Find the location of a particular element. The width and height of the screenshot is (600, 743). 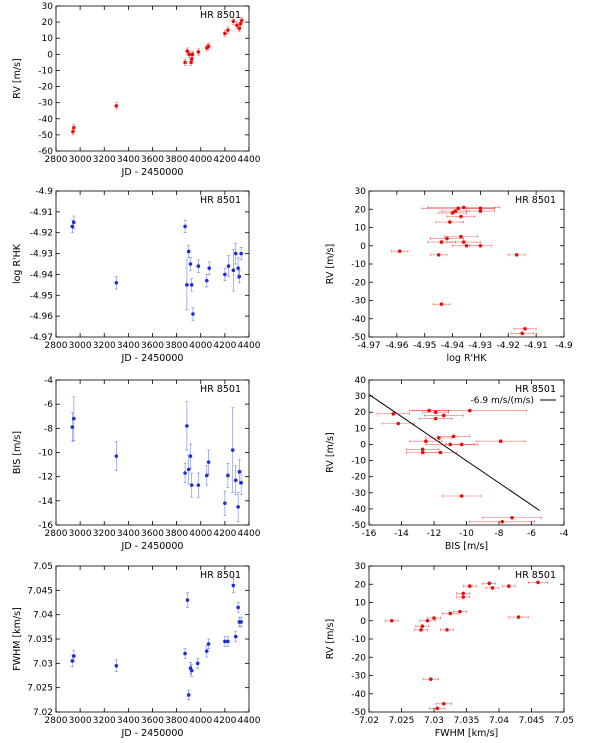

x-tick-label: 3800 is located at coordinates (176, 721).